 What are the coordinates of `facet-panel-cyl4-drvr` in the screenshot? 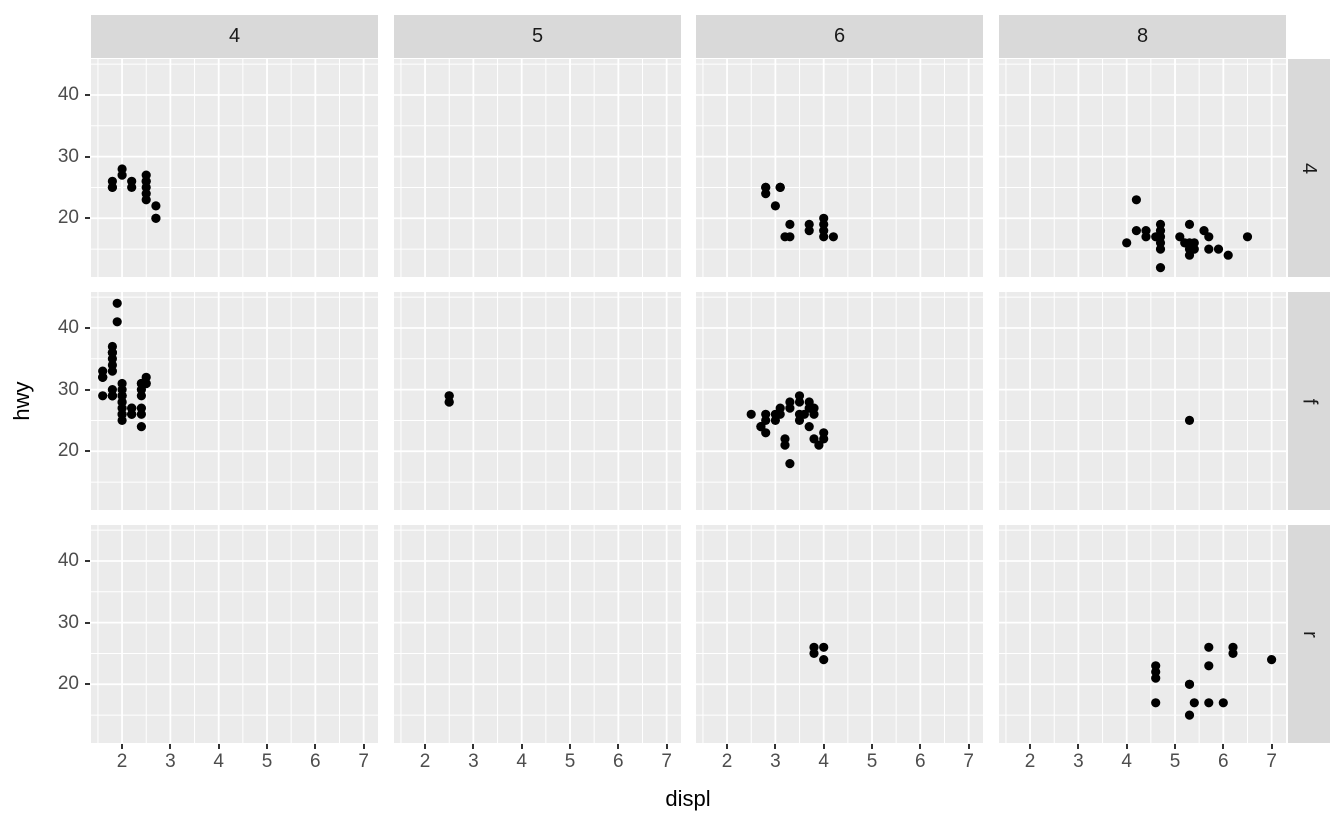 It's located at (234, 634).